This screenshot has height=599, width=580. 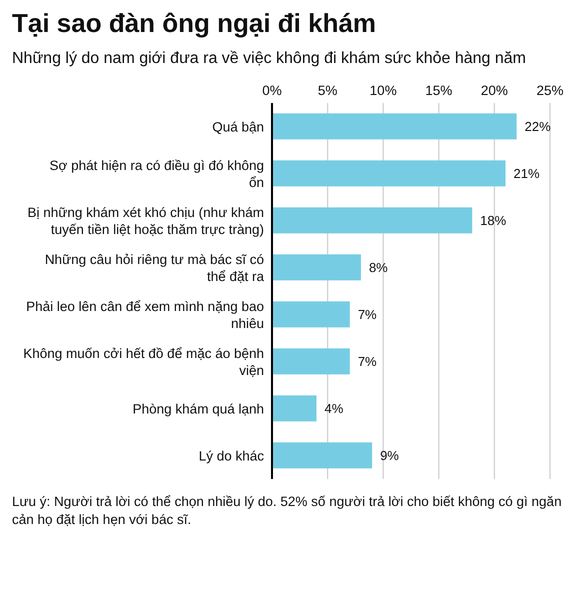 I want to click on y-tick-label: Phòng khám quá lạnh, so click(x=198, y=408).